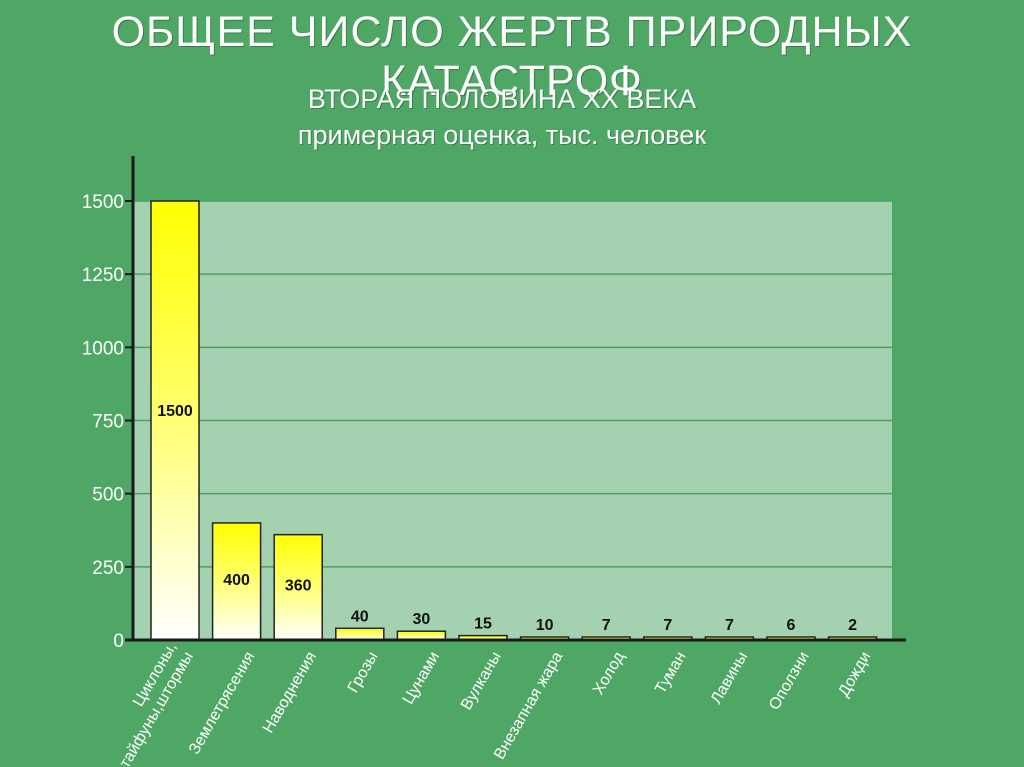 This screenshot has width=1024, height=767. What do you see at coordinates (103, 202) in the screenshot?
I see `y-tick-label: 1500` at bounding box center [103, 202].